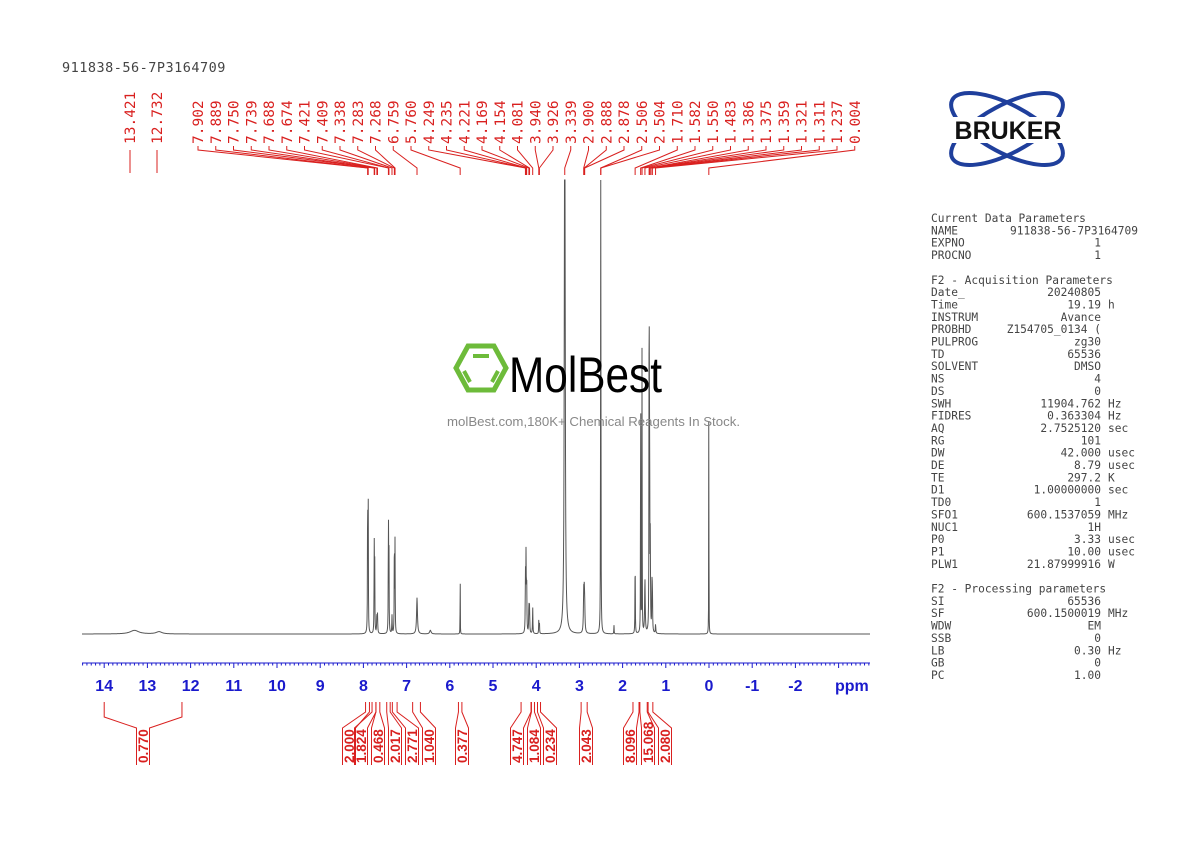 The image size is (1190, 842). Describe the element at coordinates (1121, 539) in the screenshot. I see `parameter-unit: usec` at that location.